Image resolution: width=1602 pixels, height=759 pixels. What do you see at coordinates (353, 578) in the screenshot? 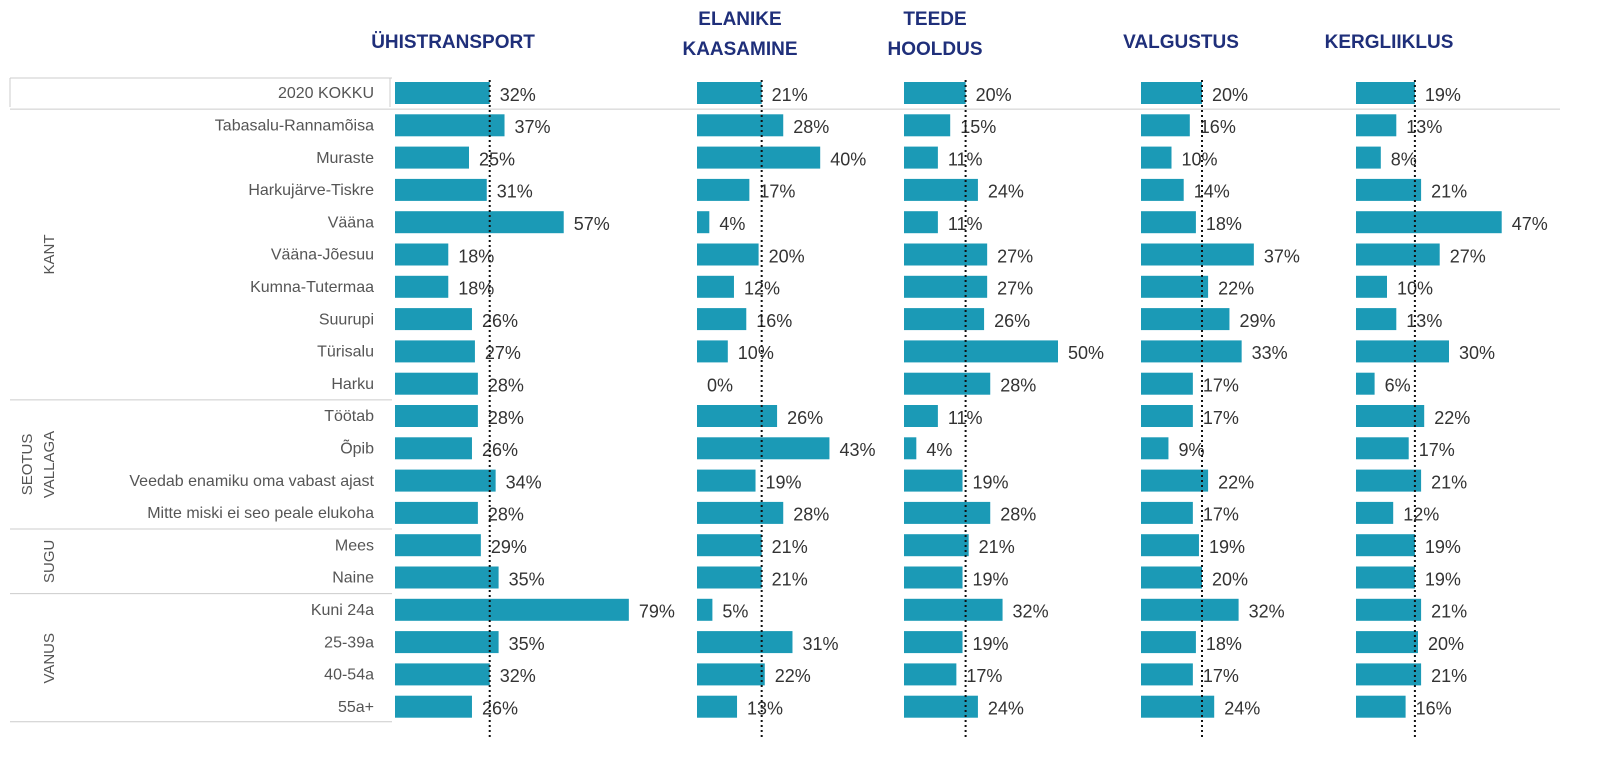
I see `category-label: Naine` at bounding box center [353, 578].